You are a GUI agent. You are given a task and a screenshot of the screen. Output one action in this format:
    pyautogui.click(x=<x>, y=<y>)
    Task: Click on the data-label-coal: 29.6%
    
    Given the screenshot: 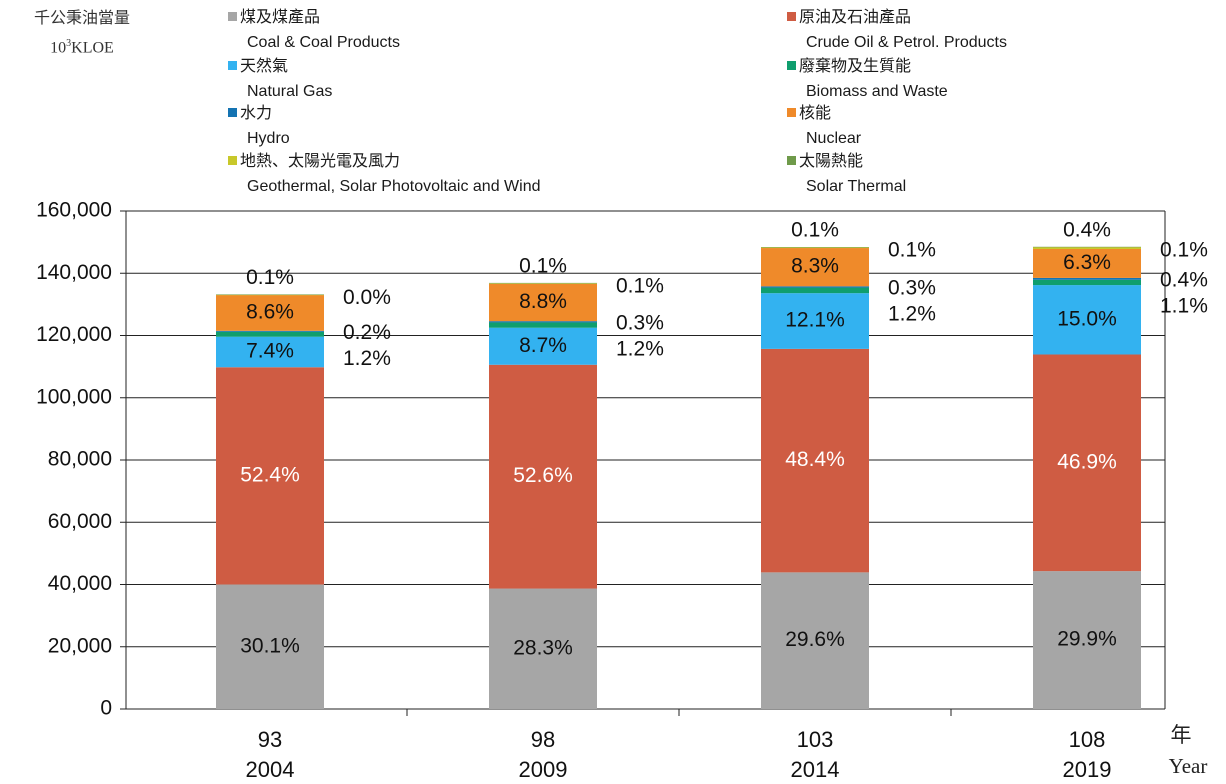 What is the action you would take?
    pyautogui.click(x=815, y=639)
    